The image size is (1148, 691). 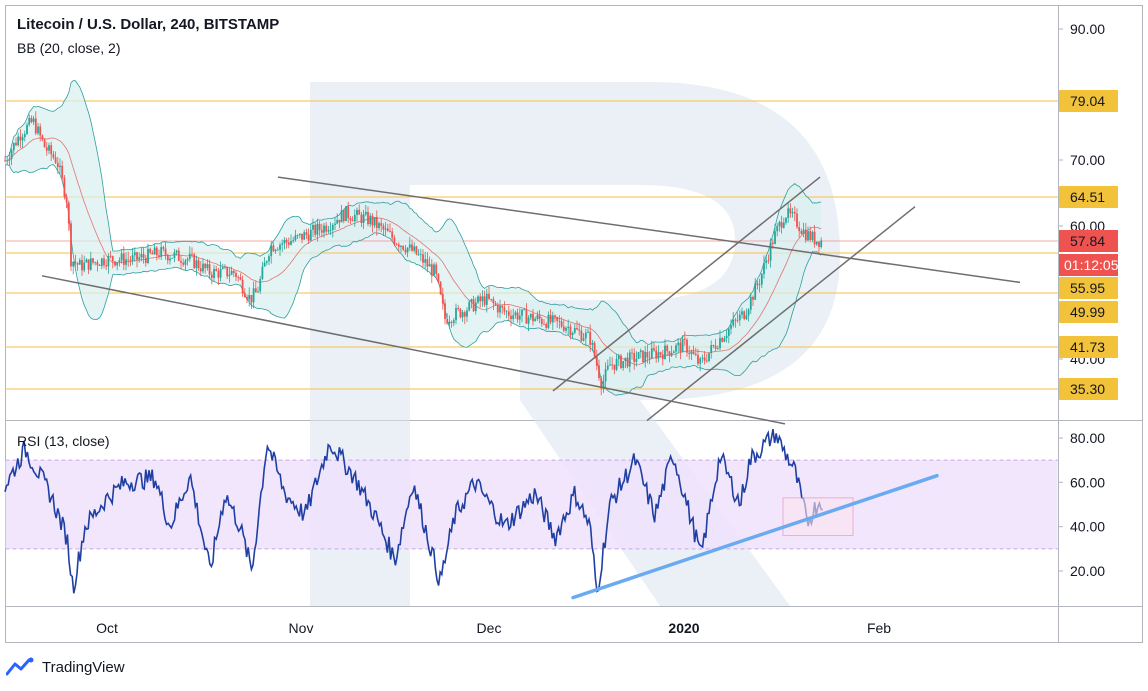 I want to click on descending-channel-lower, so click(x=413, y=350).